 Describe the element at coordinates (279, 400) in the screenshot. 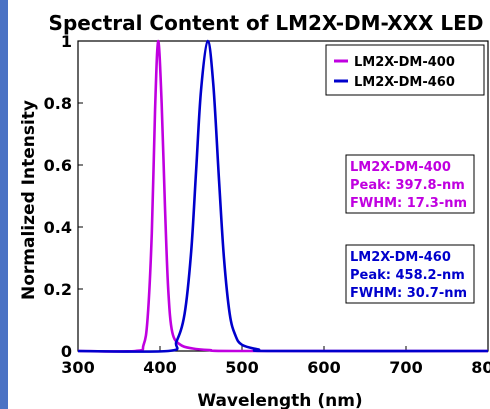

I see `x-axis-label: Wavelength (nm)` at that location.